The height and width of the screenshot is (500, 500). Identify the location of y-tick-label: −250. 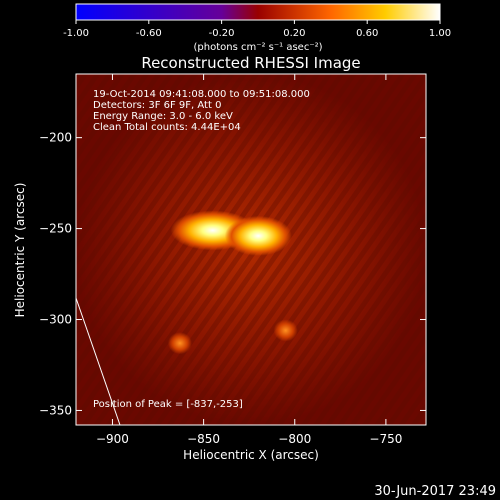
(55, 229).